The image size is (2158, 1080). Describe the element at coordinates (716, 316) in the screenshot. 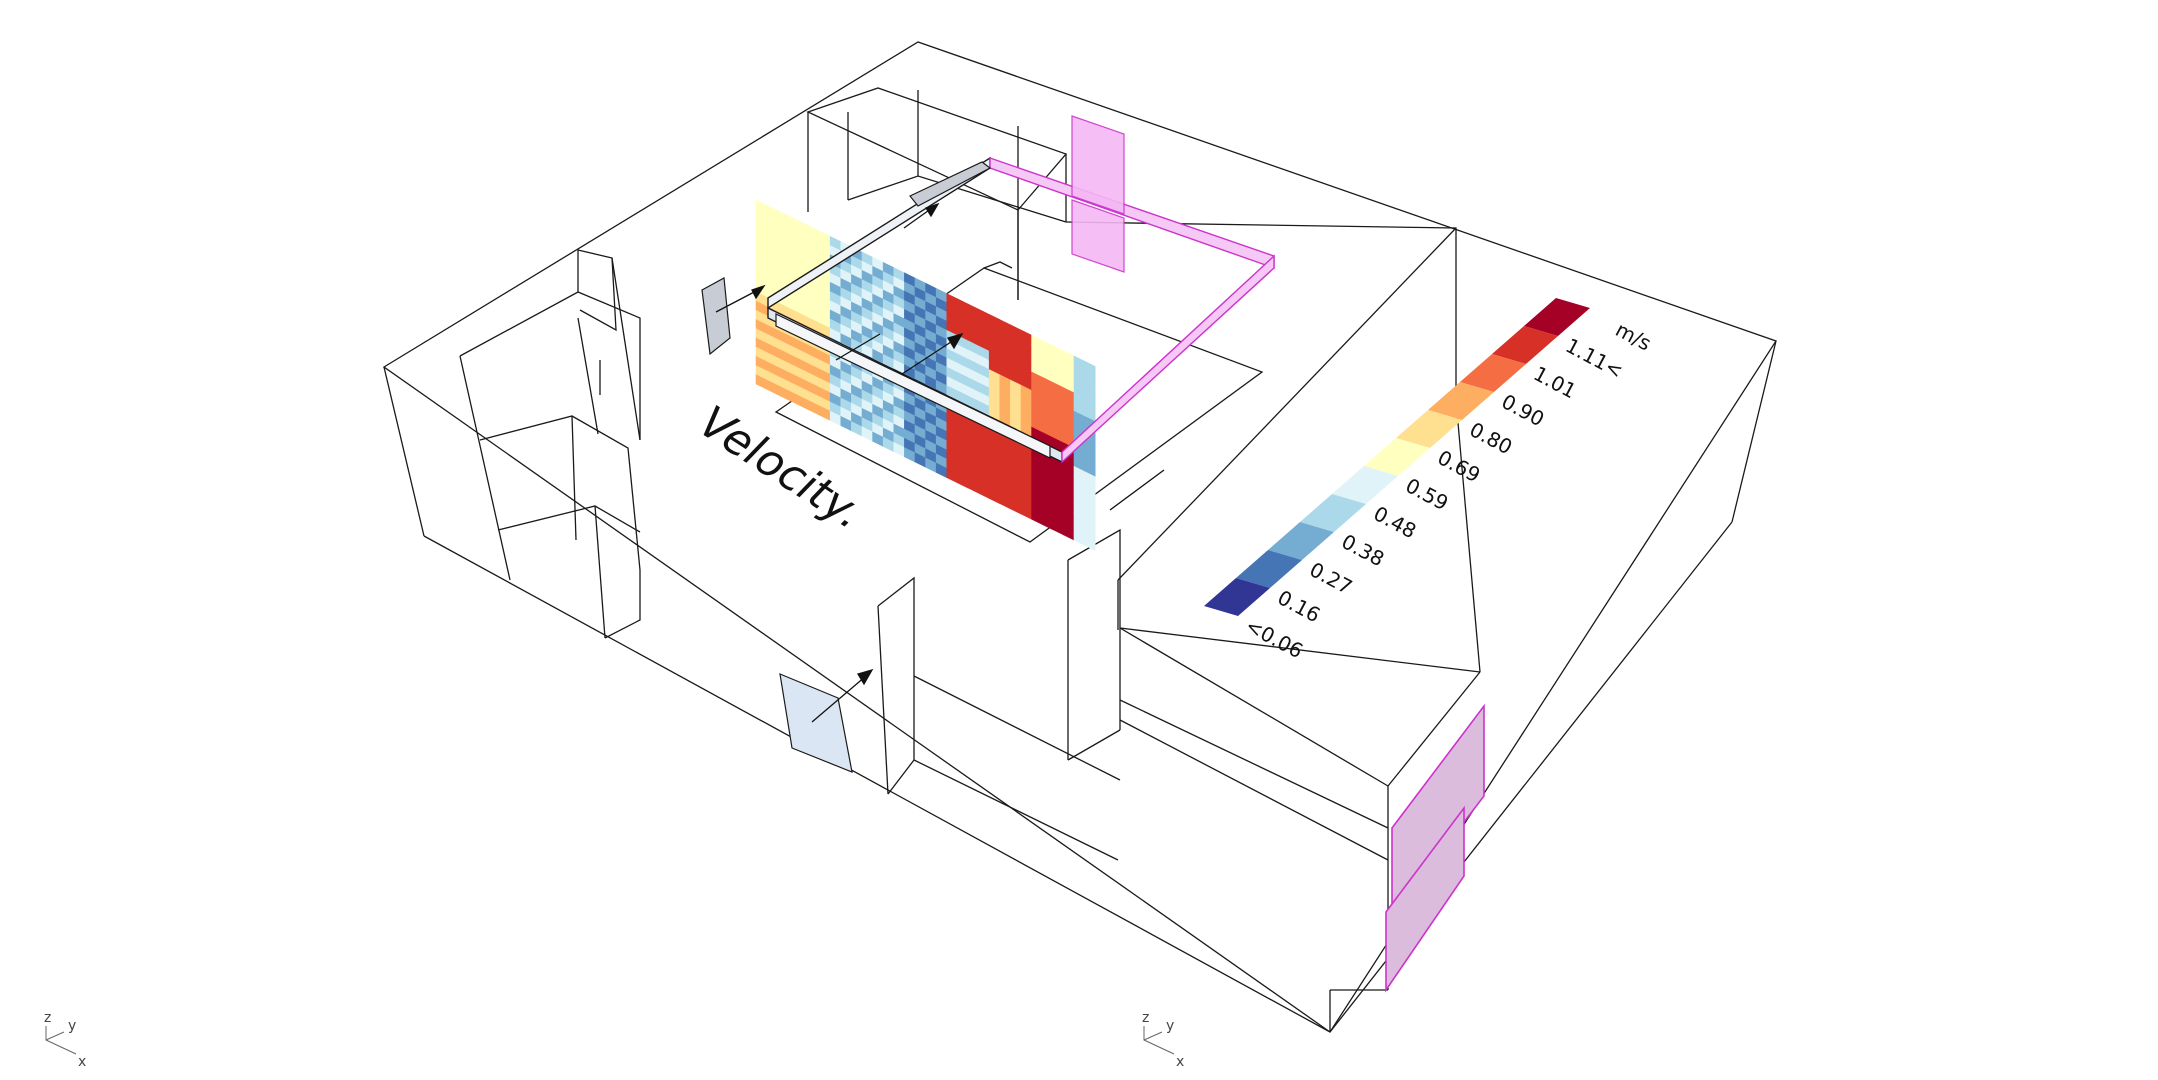

I see `grey-vent-panel` at that location.